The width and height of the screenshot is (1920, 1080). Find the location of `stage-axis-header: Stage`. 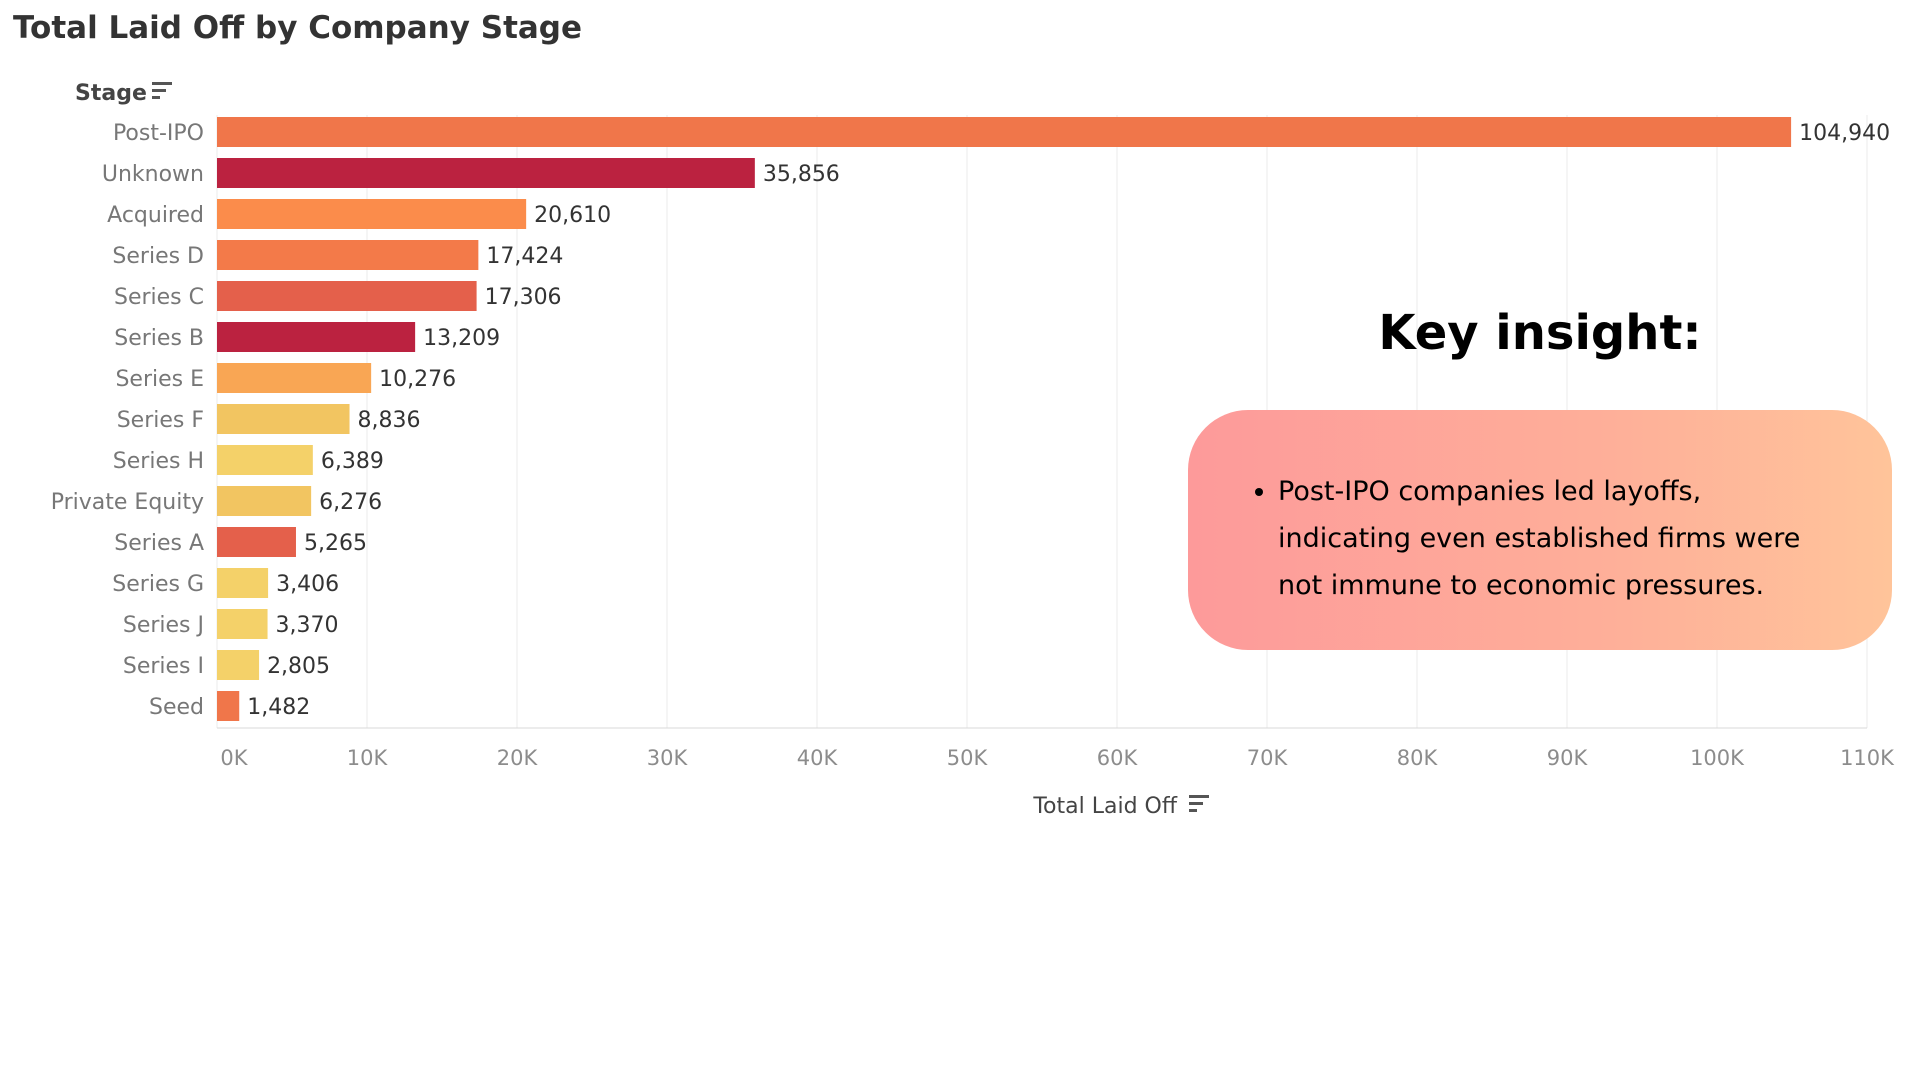

stage-axis-header: Stage is located at coordinates (123, 93).